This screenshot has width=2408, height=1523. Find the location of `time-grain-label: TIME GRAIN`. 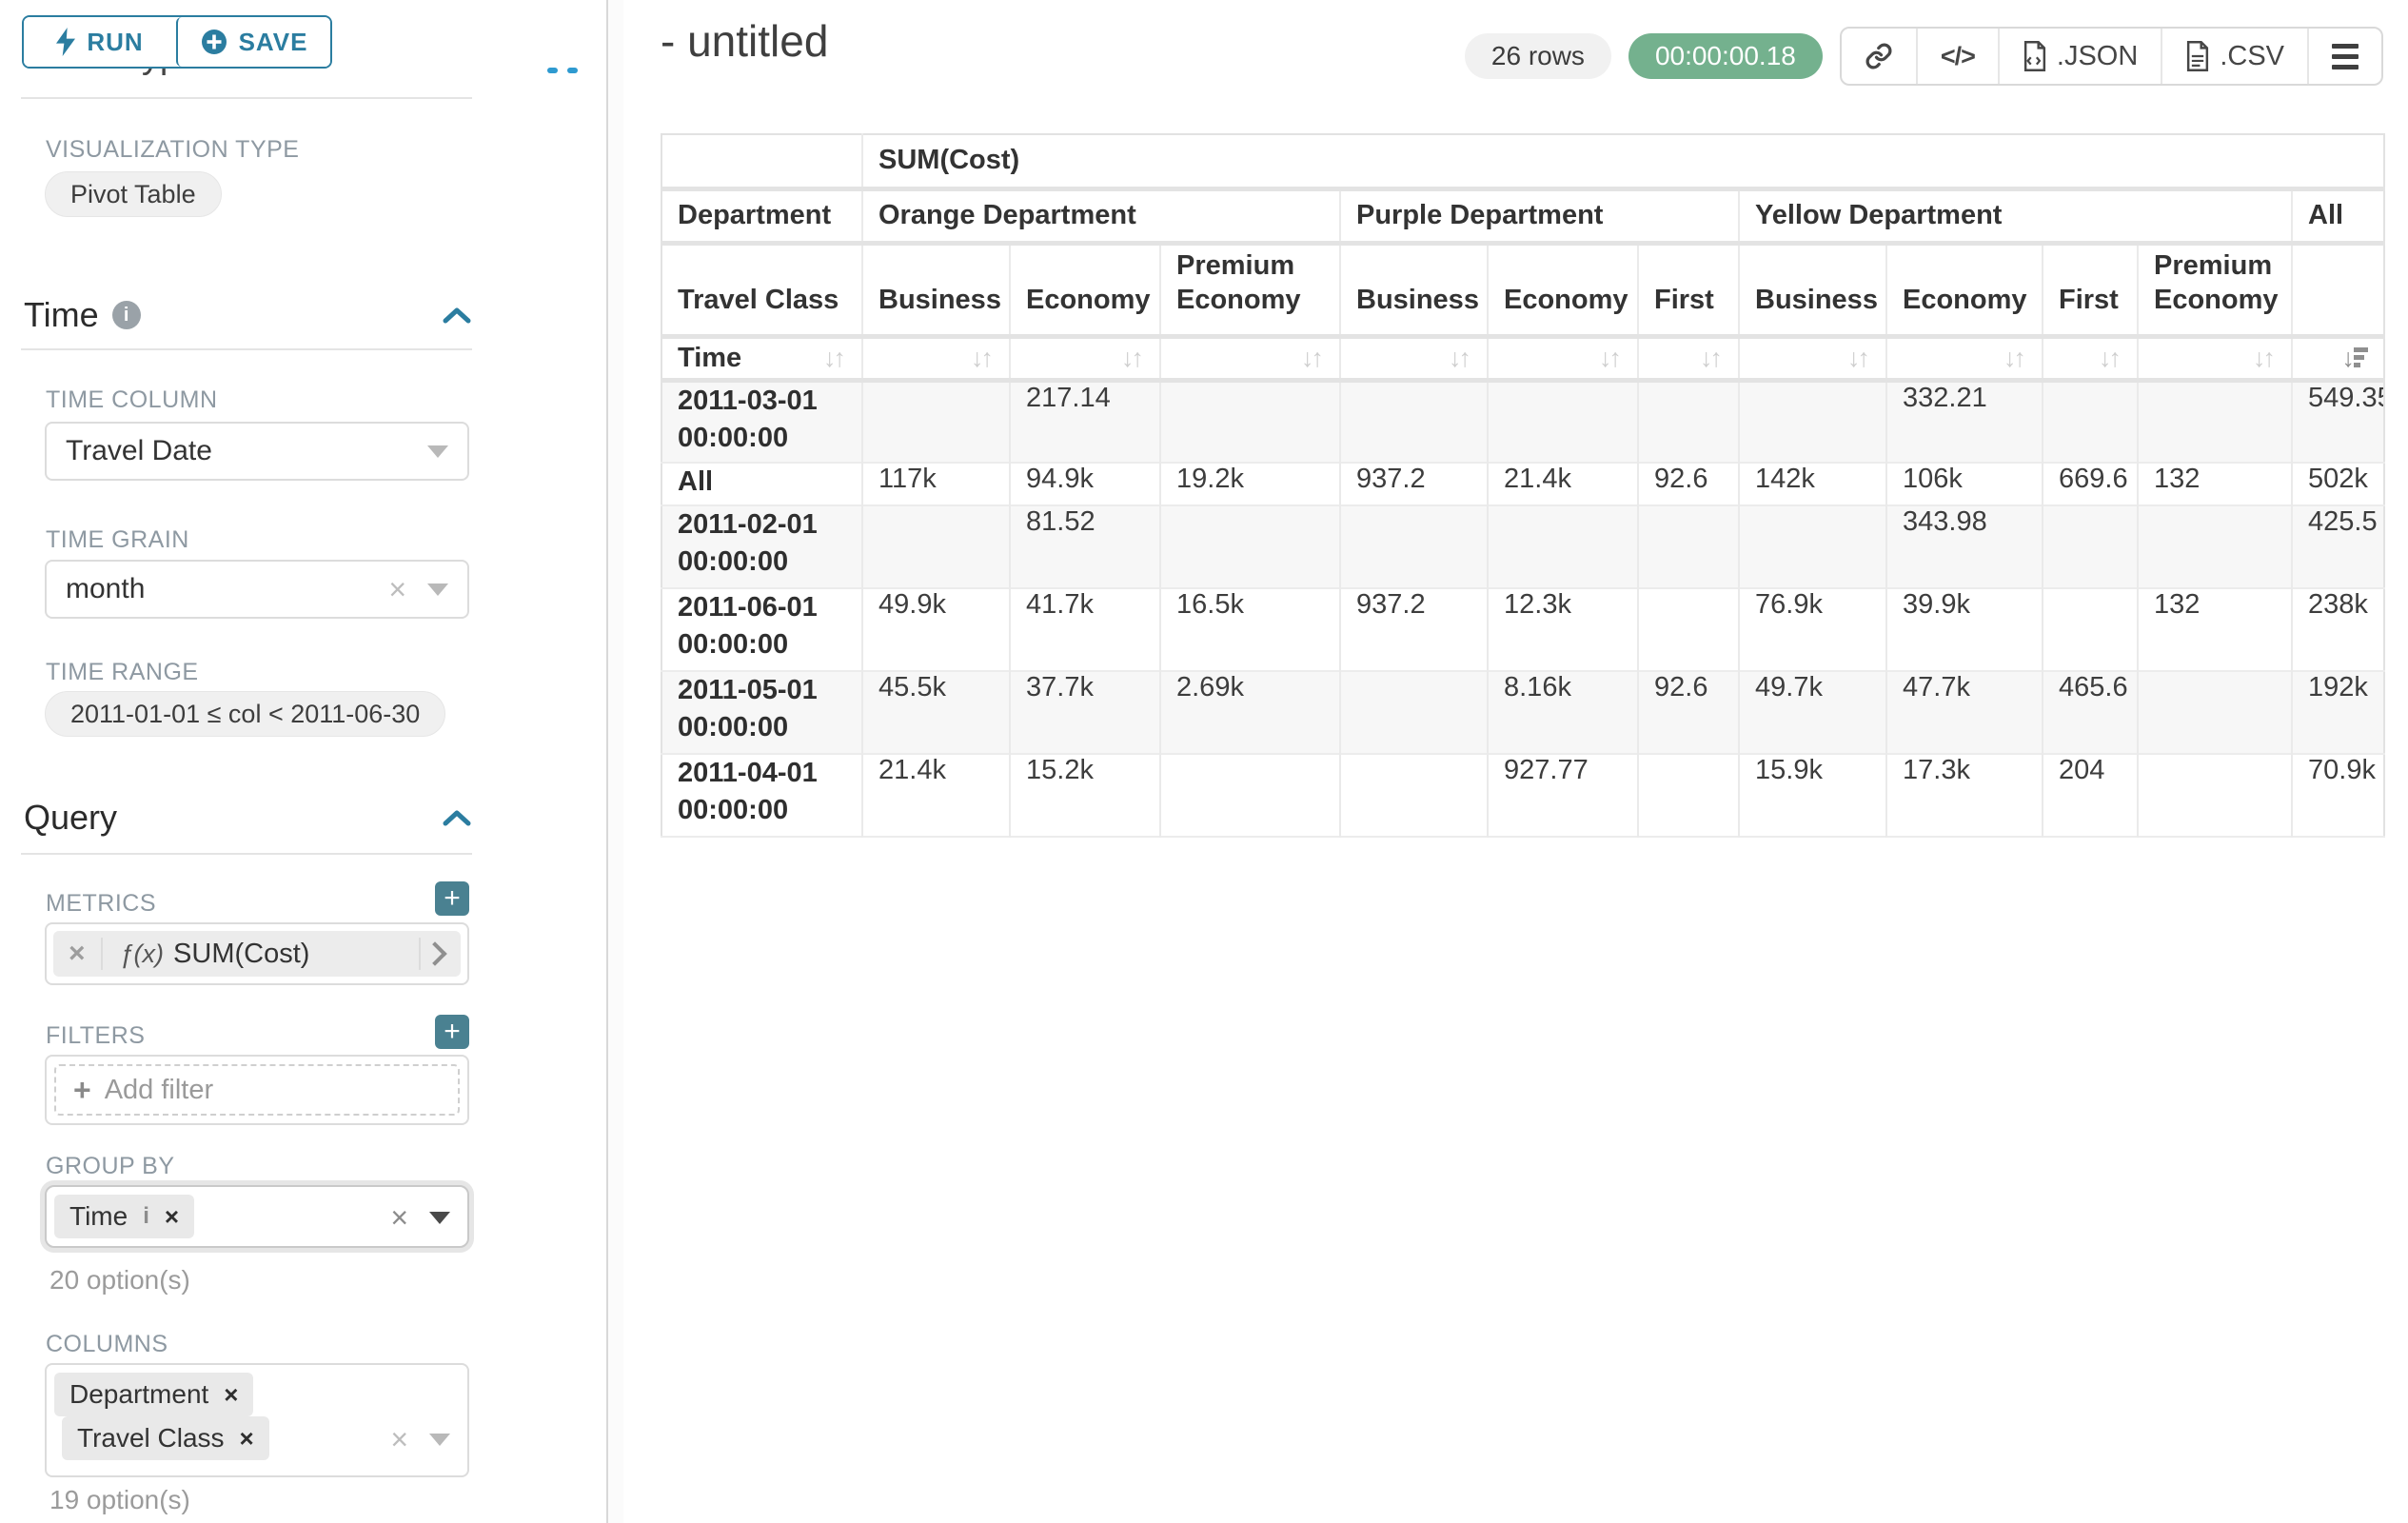

time-grain-label: TIME GRAIN is located at coordinates (117, 540).